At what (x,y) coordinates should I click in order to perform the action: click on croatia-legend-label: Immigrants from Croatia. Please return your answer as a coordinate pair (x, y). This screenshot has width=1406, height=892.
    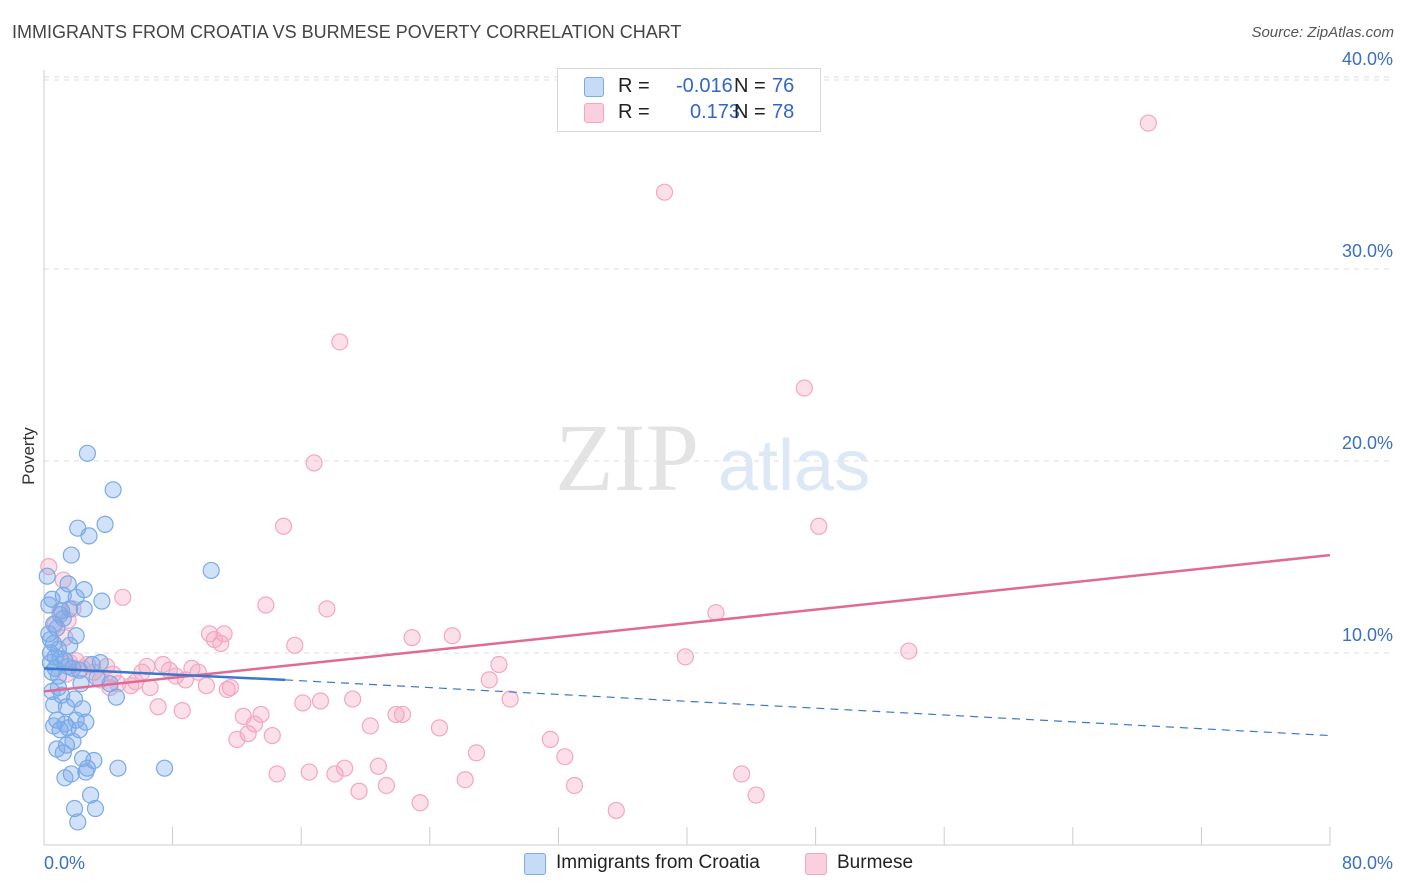
    Looking at the image, I should click on (658, 862).